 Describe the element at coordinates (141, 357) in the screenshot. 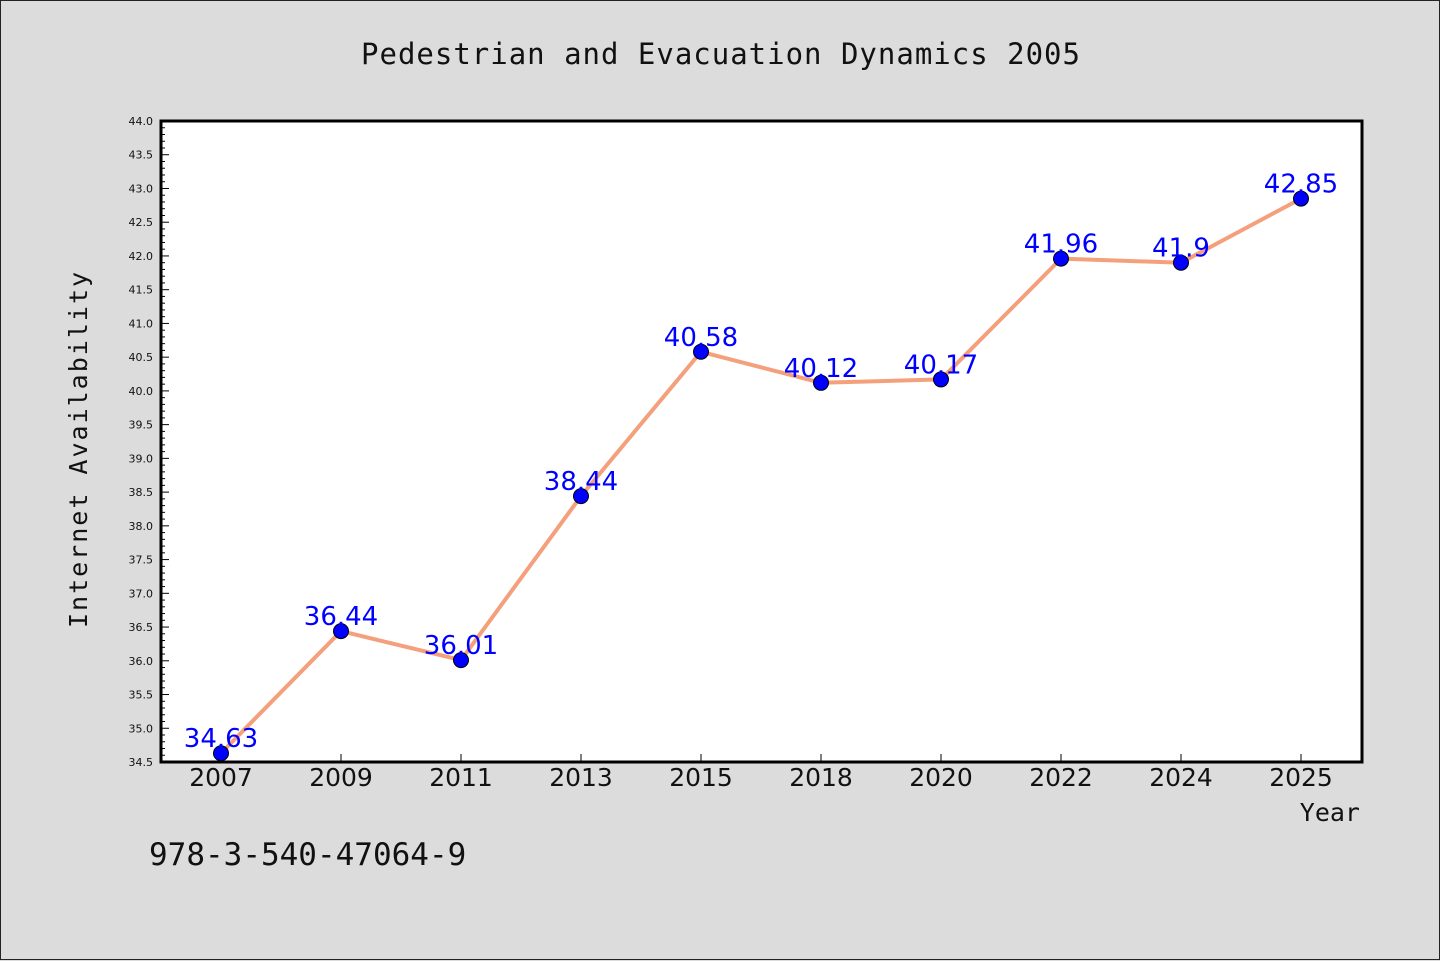

I see `y-tick-label: 40.5` at that location.